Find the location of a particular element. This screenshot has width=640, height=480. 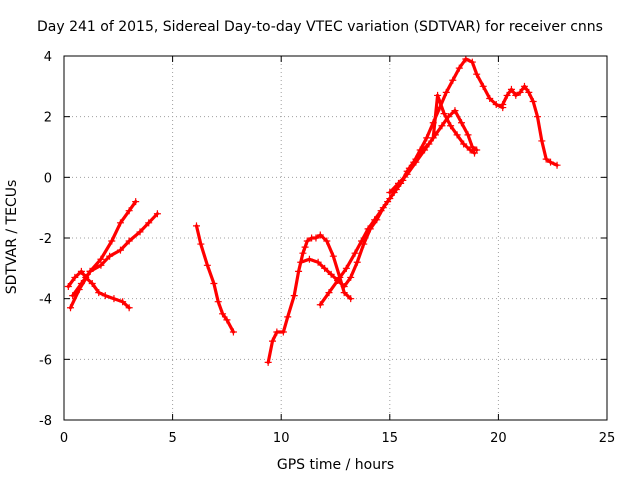

x-tick-label: 10 is located at coordinates (281, 438).